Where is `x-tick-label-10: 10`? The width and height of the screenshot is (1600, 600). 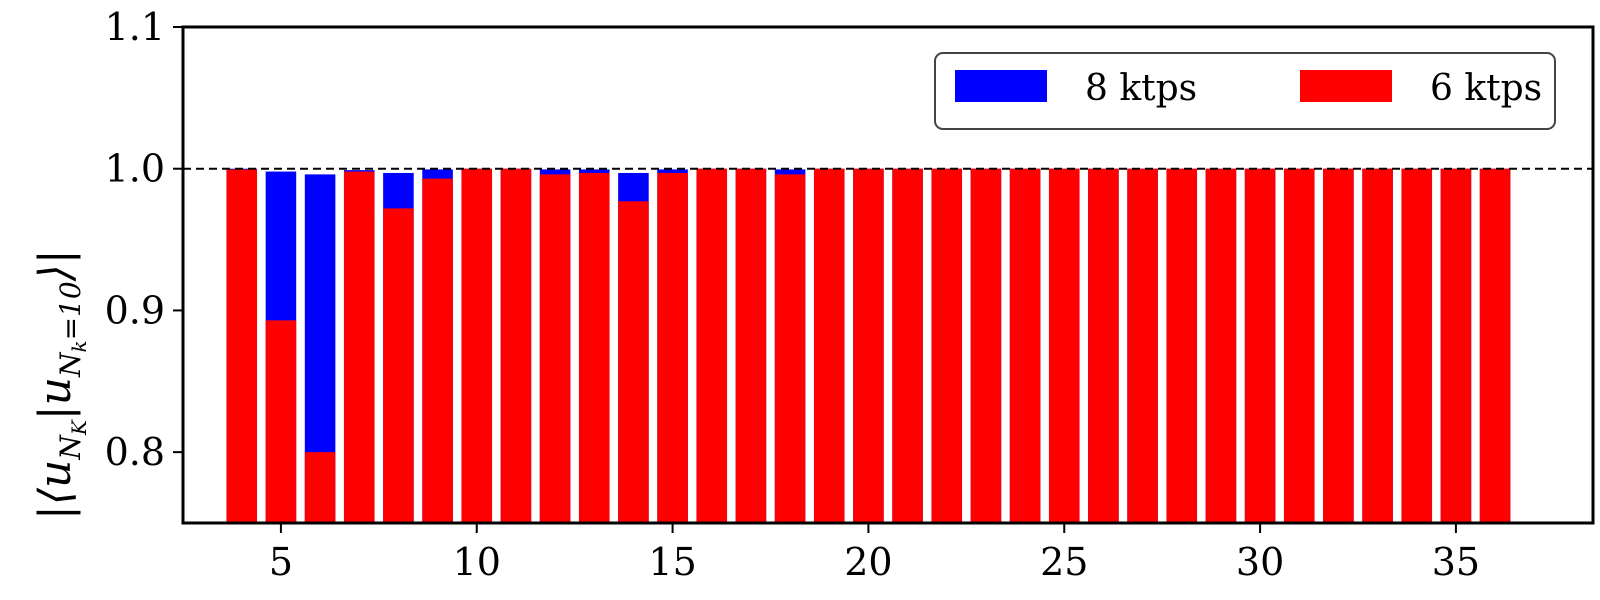
x-tick-label-10: 10 is located at coordinates (477, 562).